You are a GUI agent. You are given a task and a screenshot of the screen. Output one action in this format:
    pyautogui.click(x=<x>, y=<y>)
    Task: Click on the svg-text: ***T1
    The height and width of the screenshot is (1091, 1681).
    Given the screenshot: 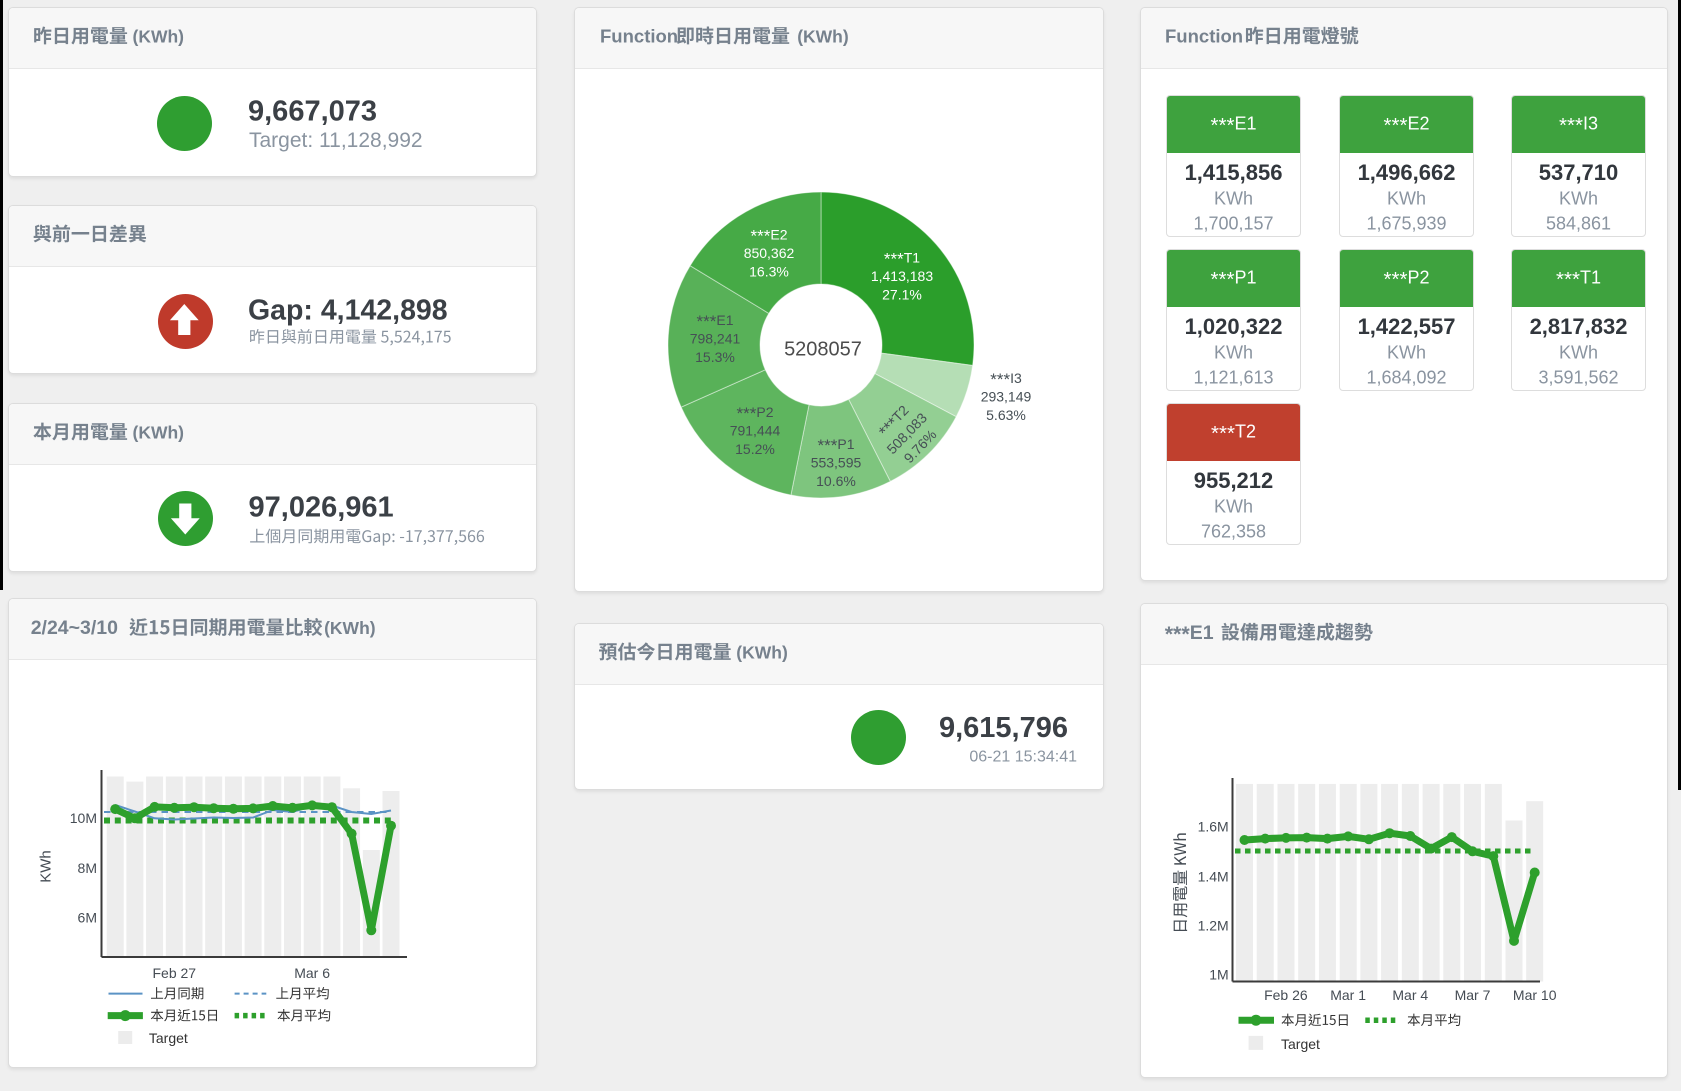 What is the action you would take?
    pyautogui.click(x=1578, y=280)
    